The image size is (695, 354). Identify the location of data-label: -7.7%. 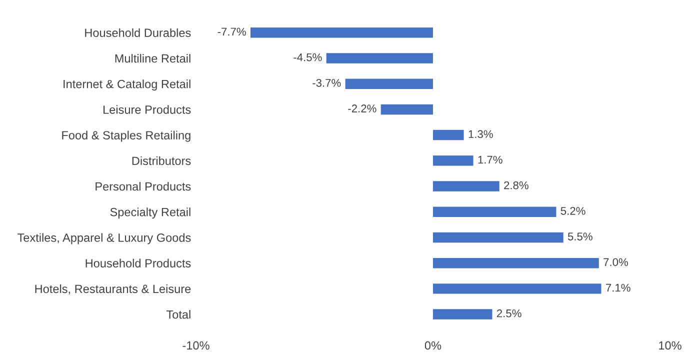
(232, 32).